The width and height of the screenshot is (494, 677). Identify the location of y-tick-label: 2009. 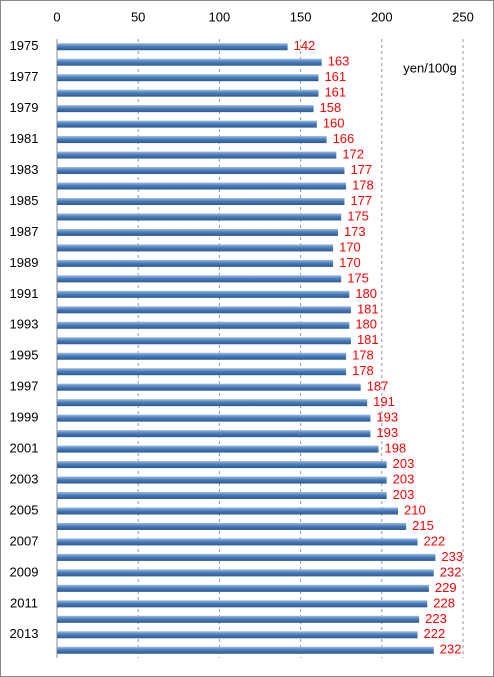
(24, 571).